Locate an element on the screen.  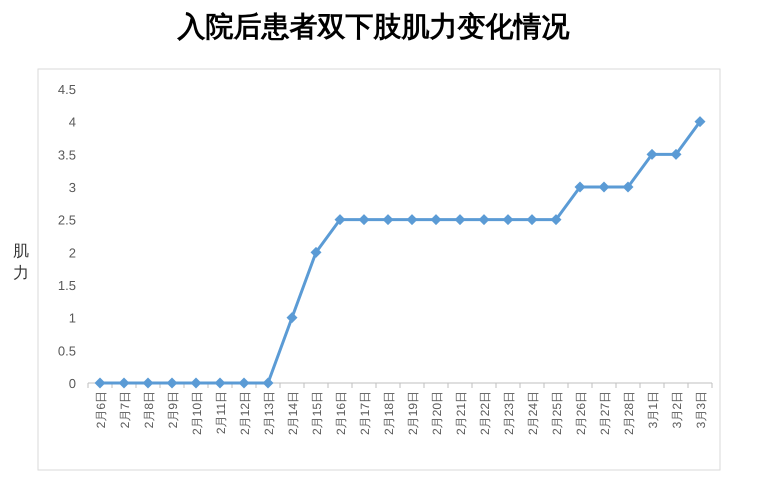
x-tick-label: 2月22日 is located at coordinates (485, 413).